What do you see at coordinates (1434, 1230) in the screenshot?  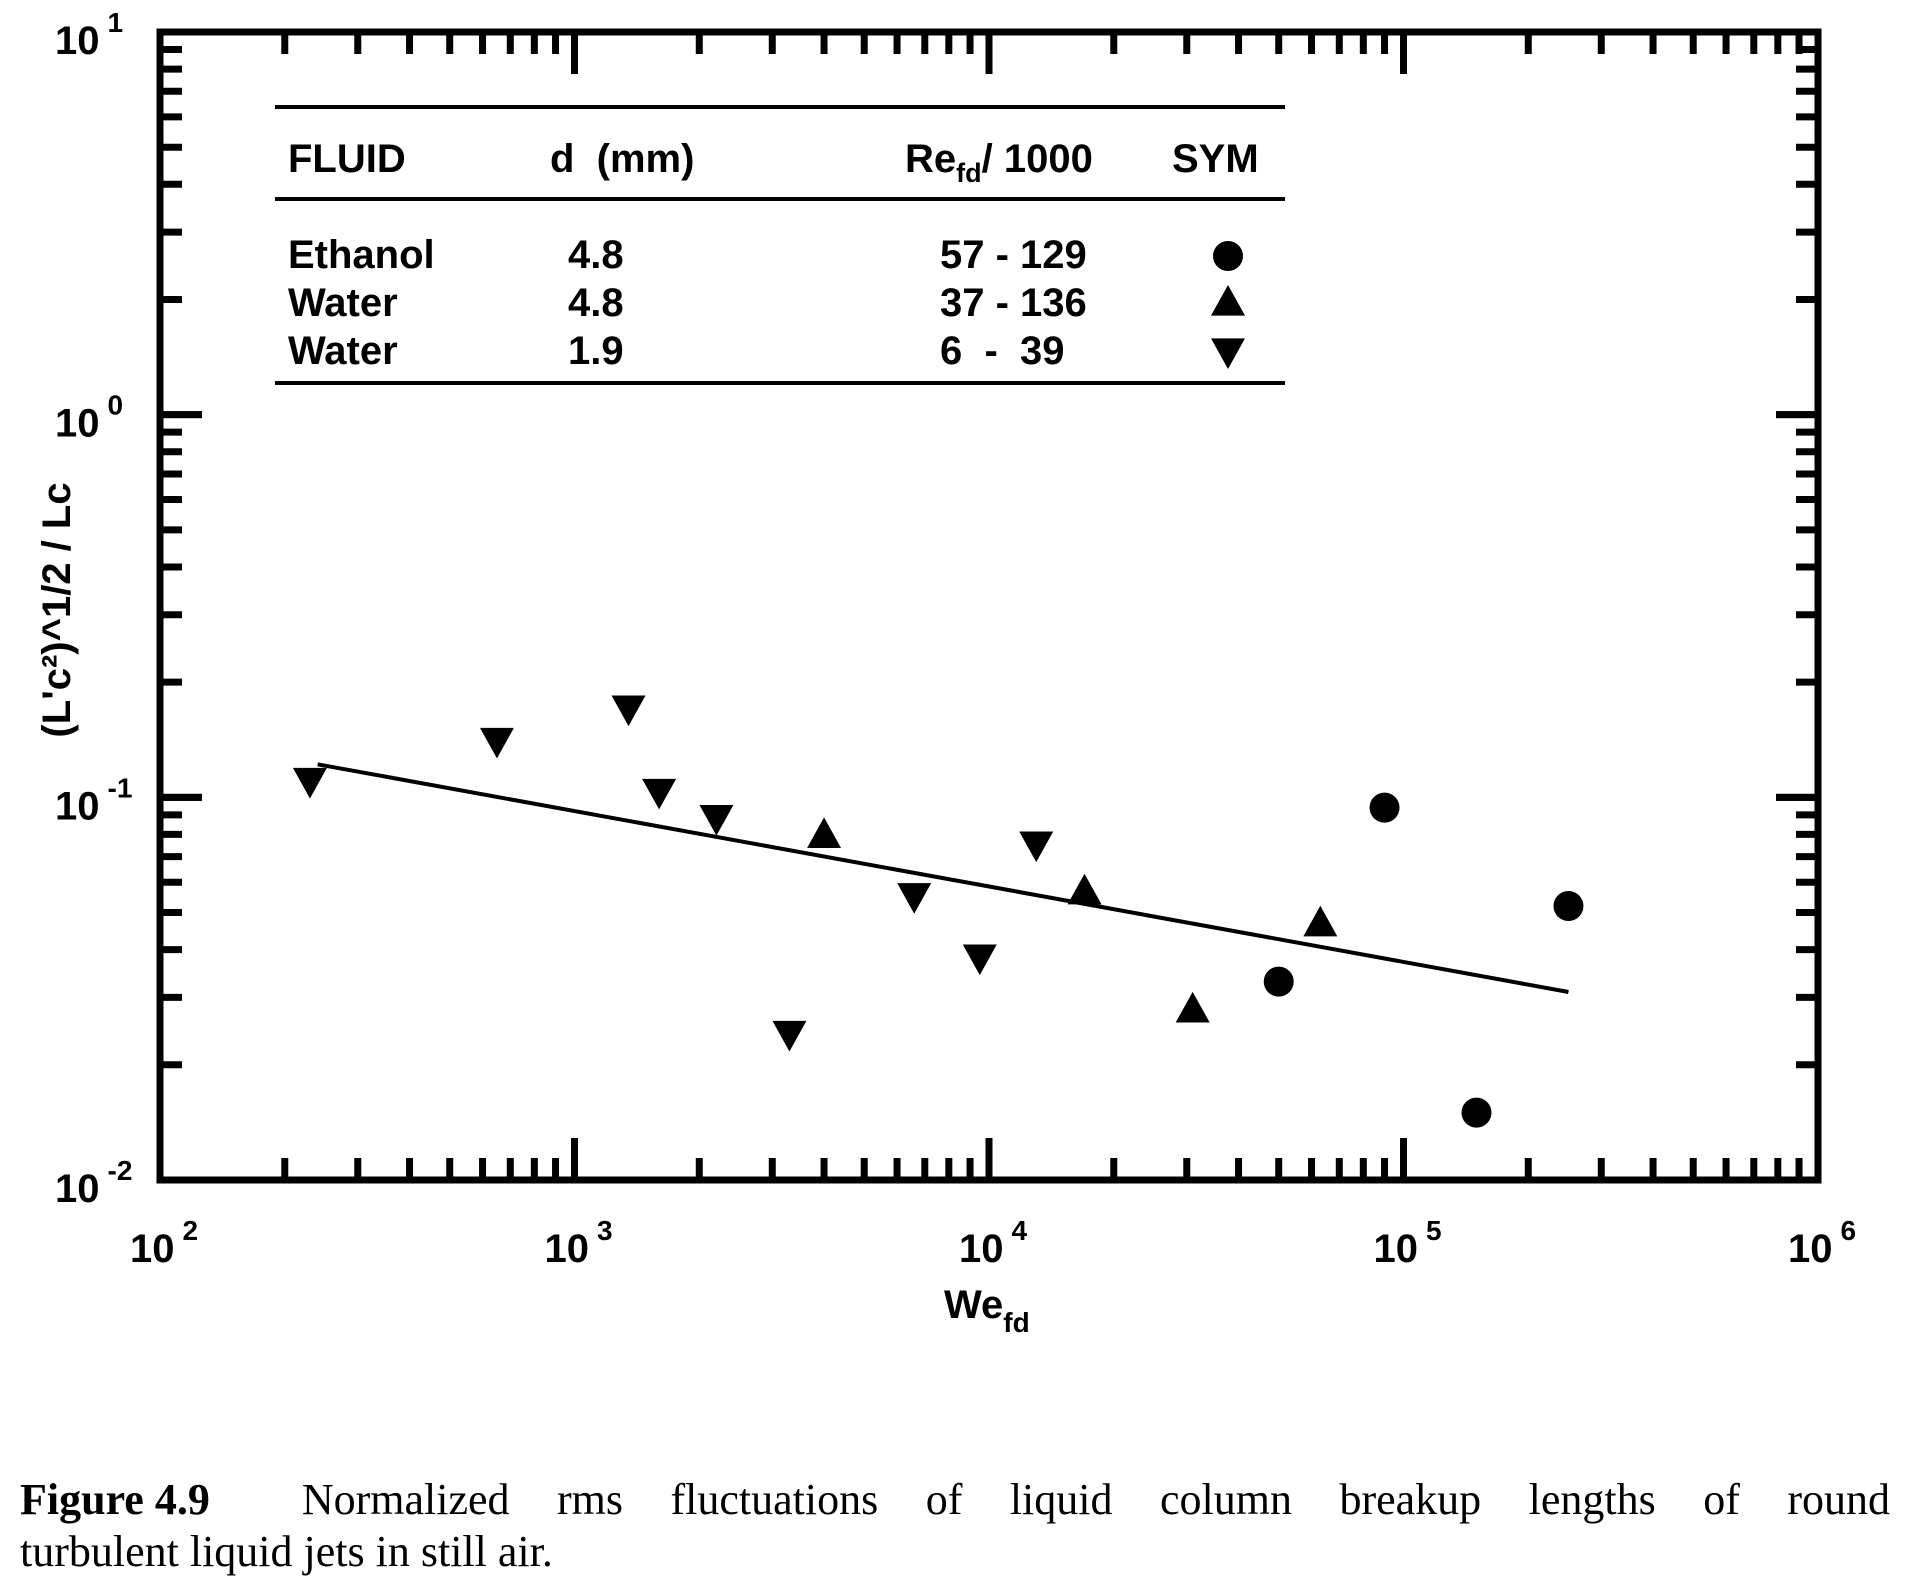 I see `x-tick-label-exp: 5` at bounding box center [1434, 1230].